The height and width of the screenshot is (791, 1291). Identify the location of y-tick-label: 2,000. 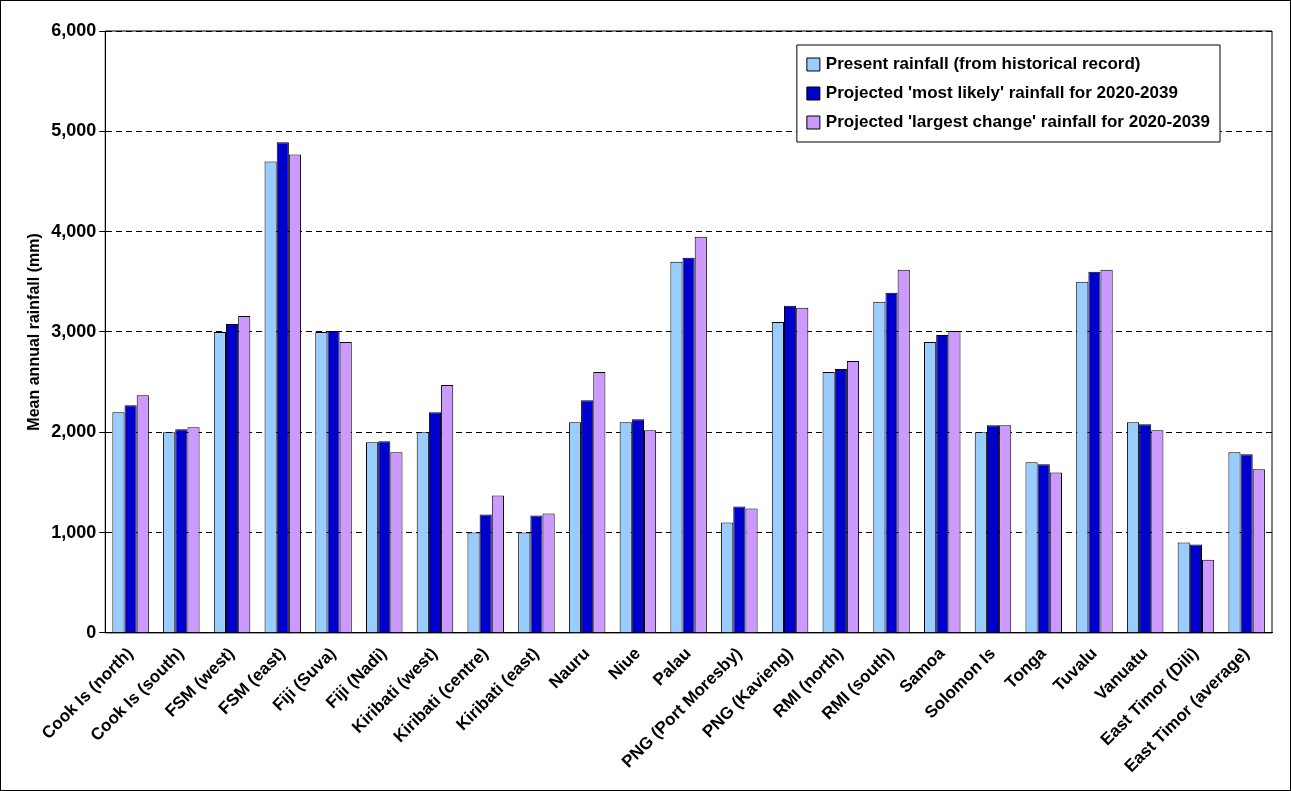
(74, 431).